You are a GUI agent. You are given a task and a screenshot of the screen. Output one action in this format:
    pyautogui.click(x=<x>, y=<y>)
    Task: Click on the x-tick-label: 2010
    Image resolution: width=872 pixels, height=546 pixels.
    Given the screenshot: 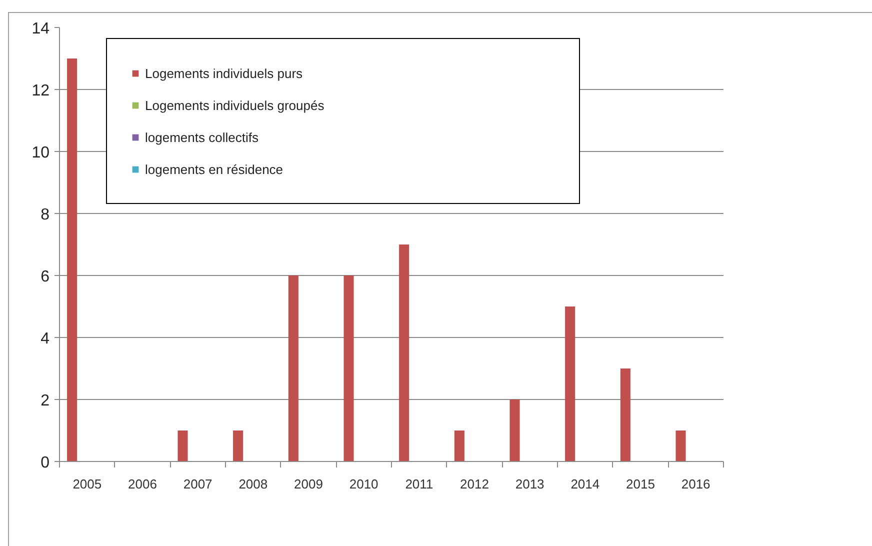 What is the action you would take?
    pyautogui.click(x=363, y=484)
    